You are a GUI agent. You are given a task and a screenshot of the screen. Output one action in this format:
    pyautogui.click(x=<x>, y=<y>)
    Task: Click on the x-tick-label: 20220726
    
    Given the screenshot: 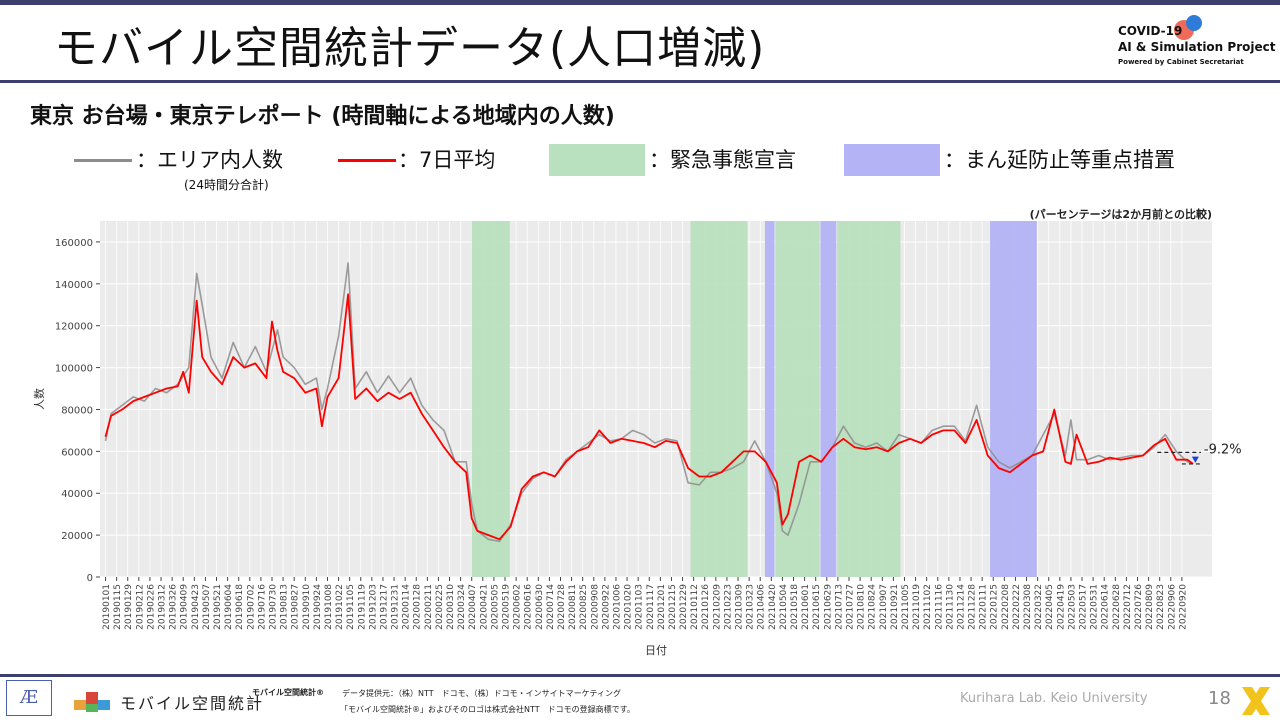 What is the action you would take?
    pyautogui.click(x=1139, y=607)
    